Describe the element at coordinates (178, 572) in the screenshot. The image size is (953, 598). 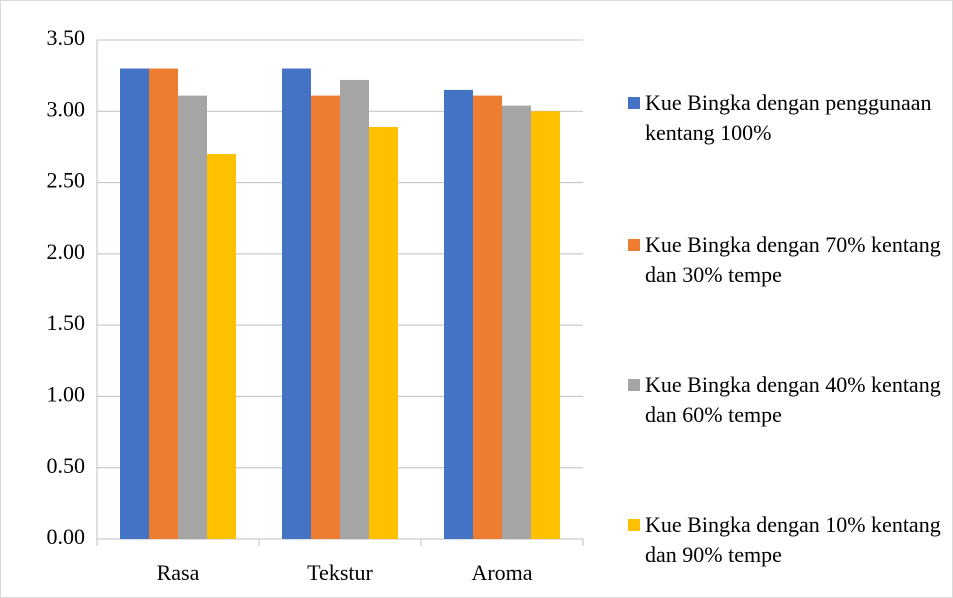
I see `x-tick-label: Rasa` at that location.